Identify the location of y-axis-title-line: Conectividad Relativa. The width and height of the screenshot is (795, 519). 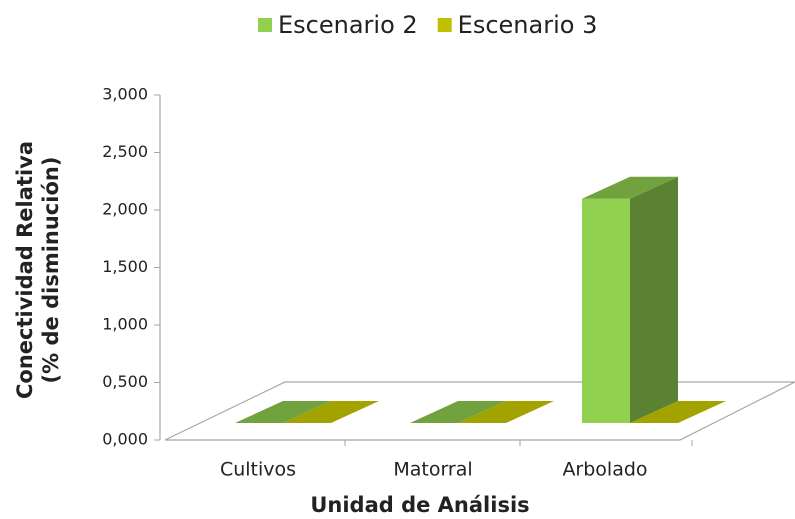
(25, 270).